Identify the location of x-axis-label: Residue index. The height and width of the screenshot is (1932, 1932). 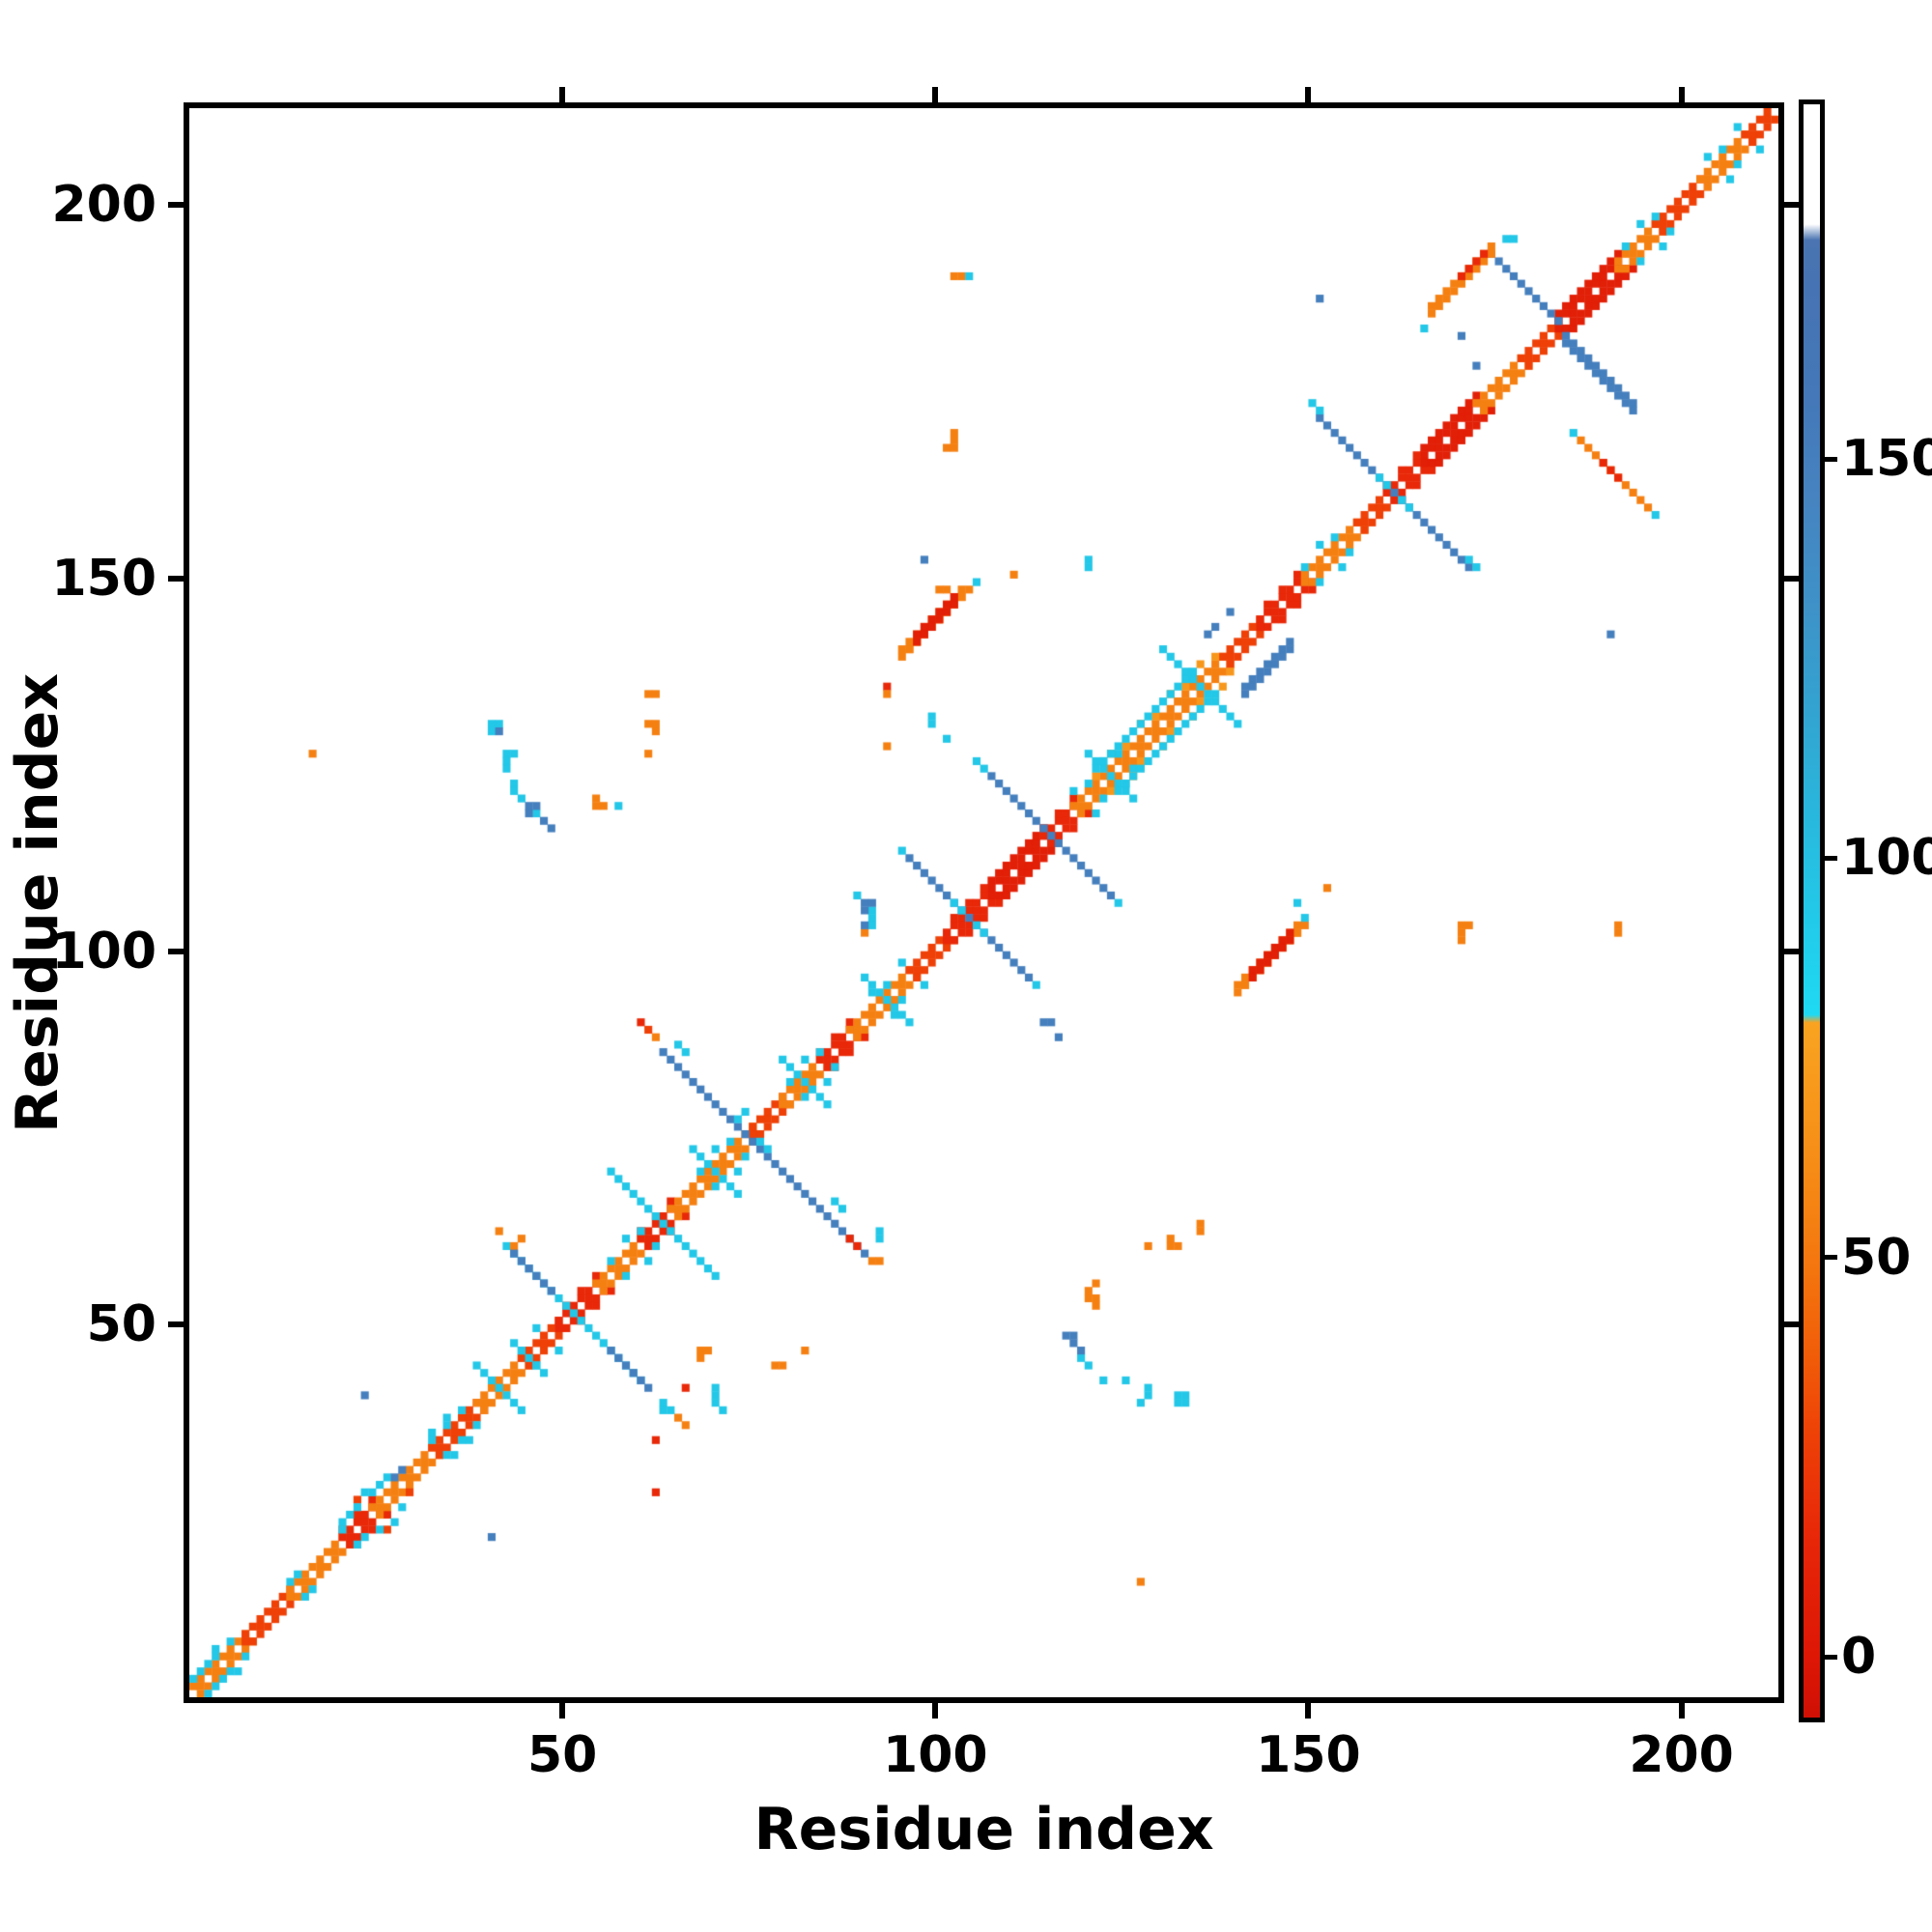
(983, 1829).